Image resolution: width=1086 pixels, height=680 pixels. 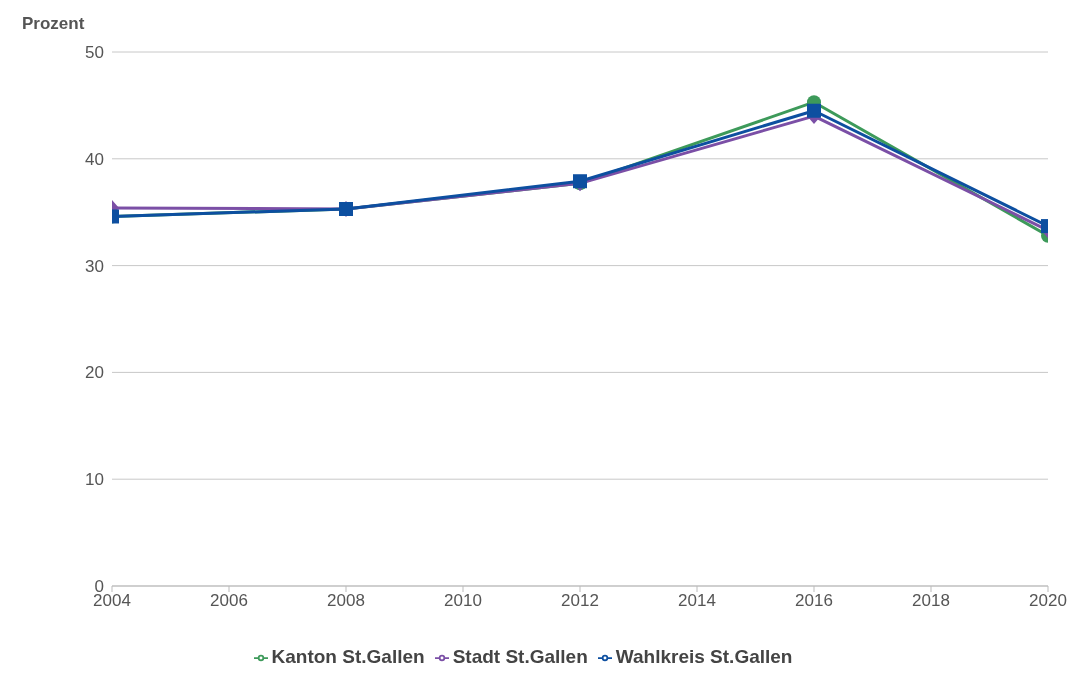 I want to click on y-tick-label: 40, so click(x=94, y=159).